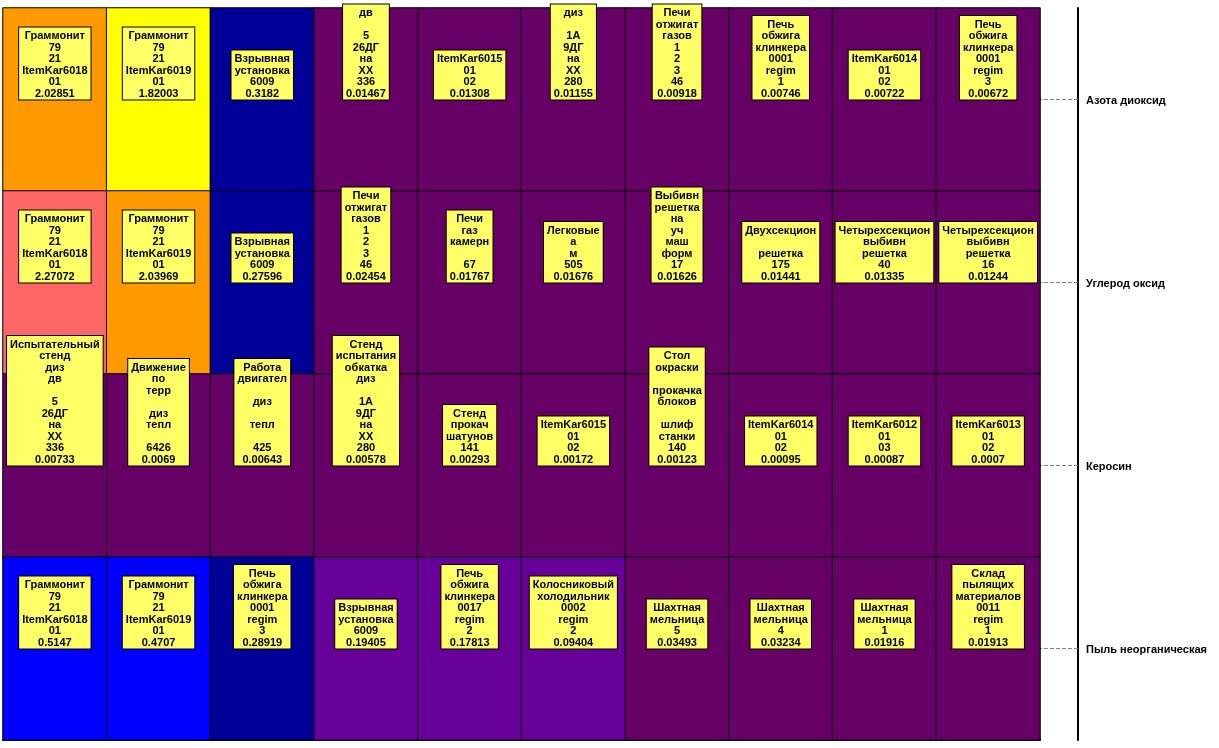 The width and height of the screenshot is (1219, 748). Describe the element at coordinates (54, 458) in the screenshot. I see `data-label: 0.00733` at that location.